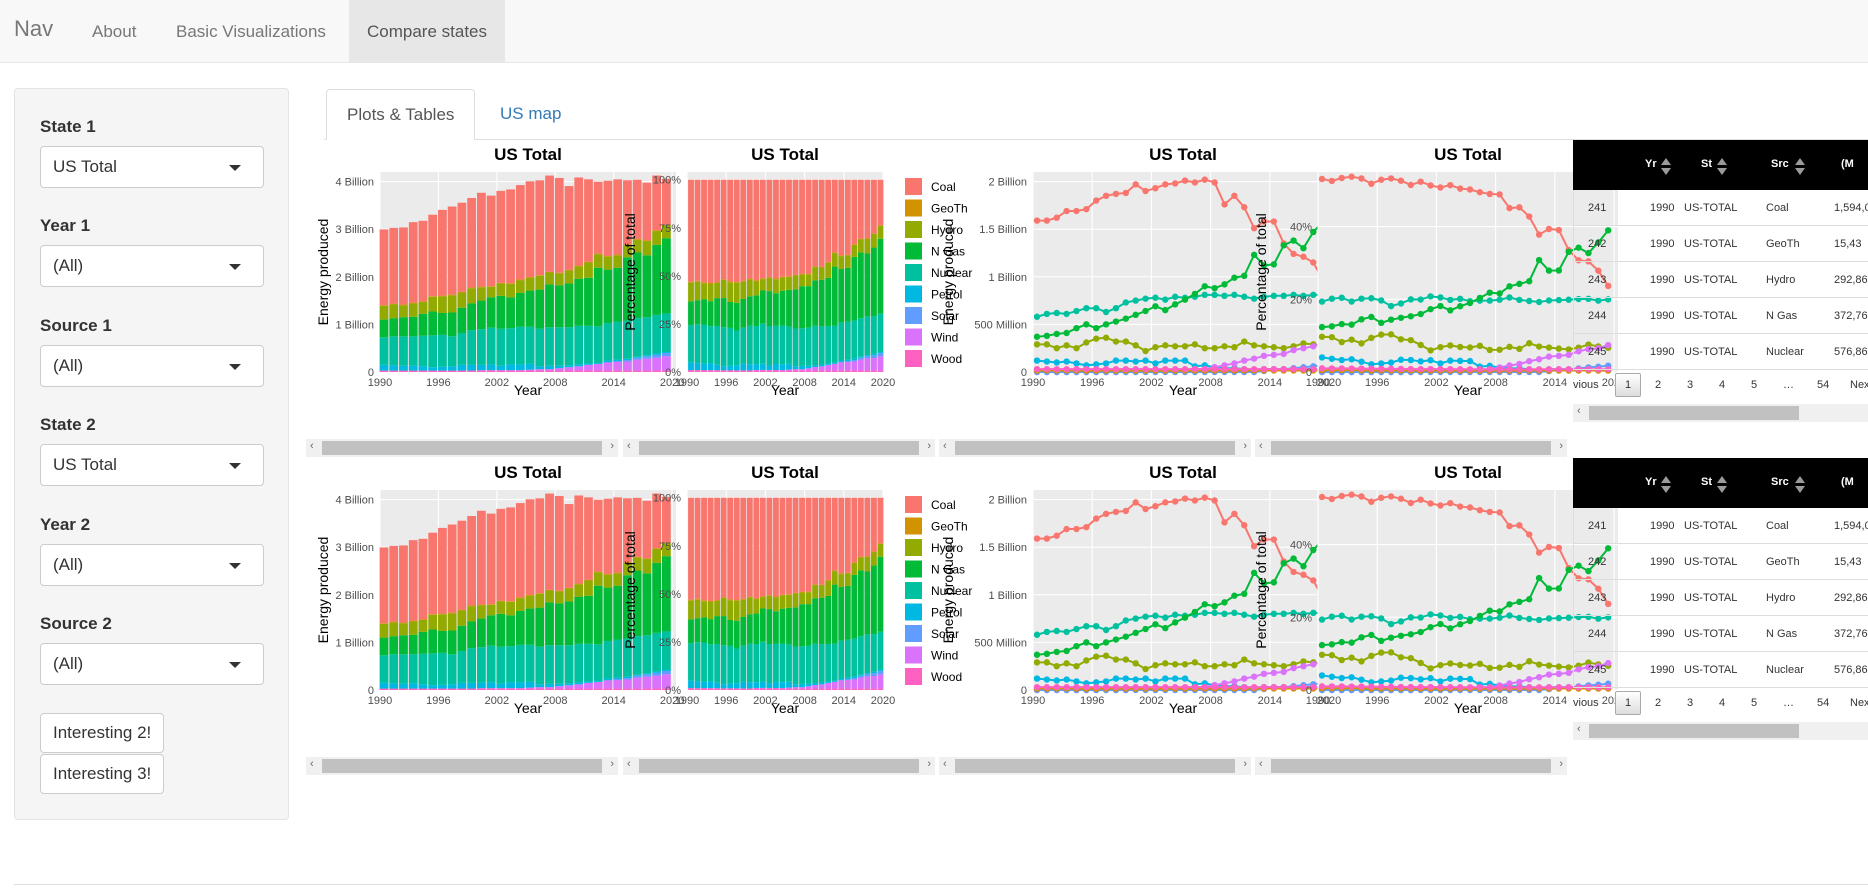 The height and width of the screenshot is (888, 1868). Describe the element at coordinates (114, 31) in the screenshot. I see `nav-about: About` at that location.